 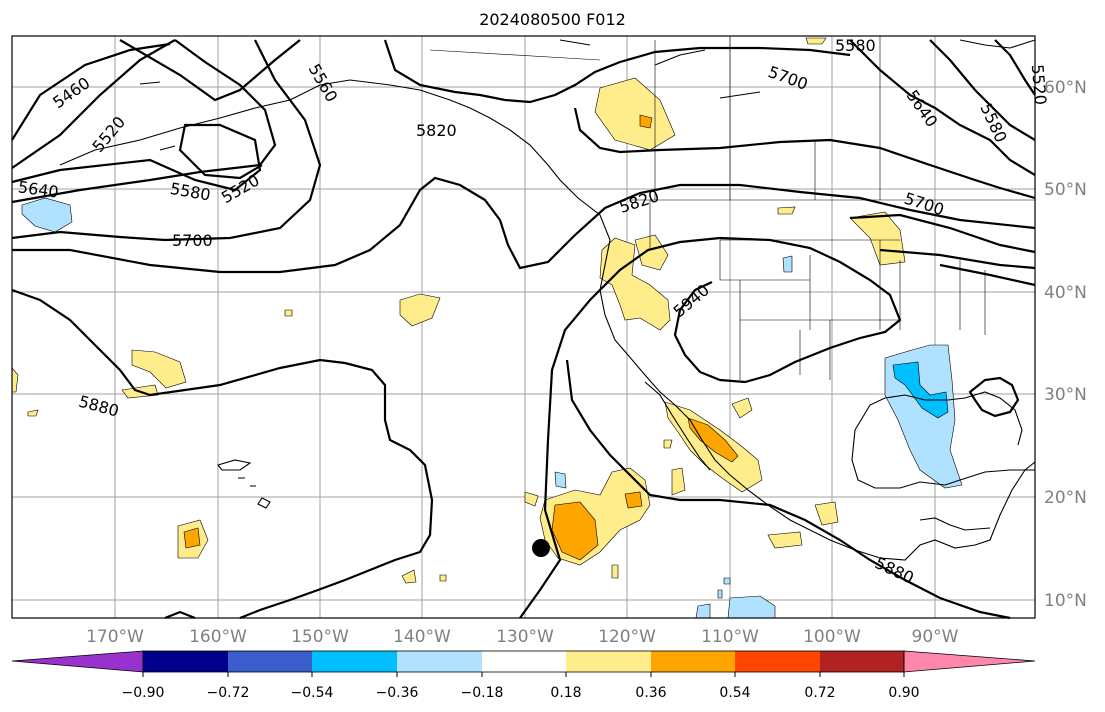 I want to click on colorbar-tick: 0.36, so click(x=650, y=693).